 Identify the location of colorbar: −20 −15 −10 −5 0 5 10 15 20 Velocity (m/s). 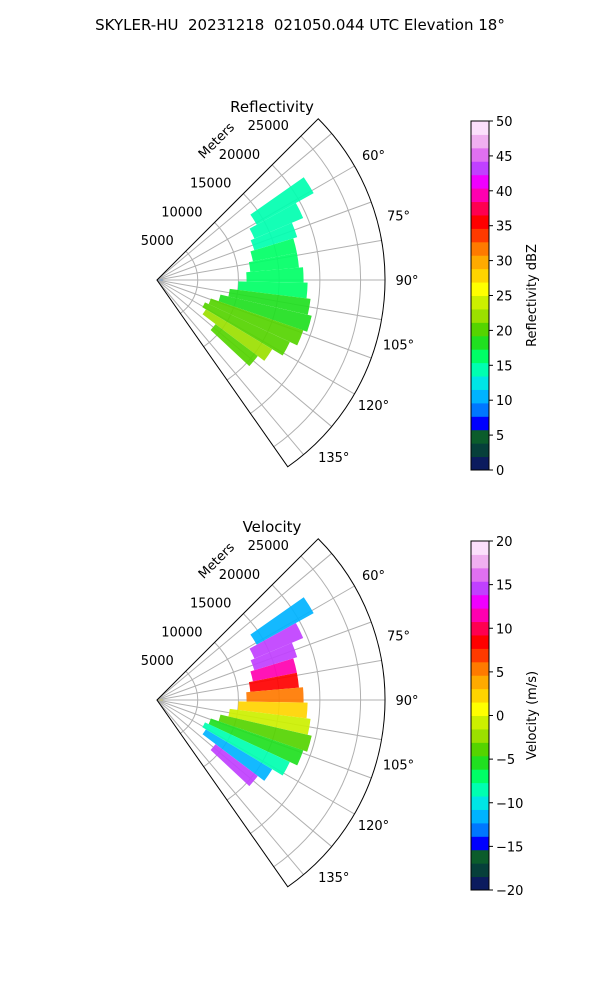
(505, 717).